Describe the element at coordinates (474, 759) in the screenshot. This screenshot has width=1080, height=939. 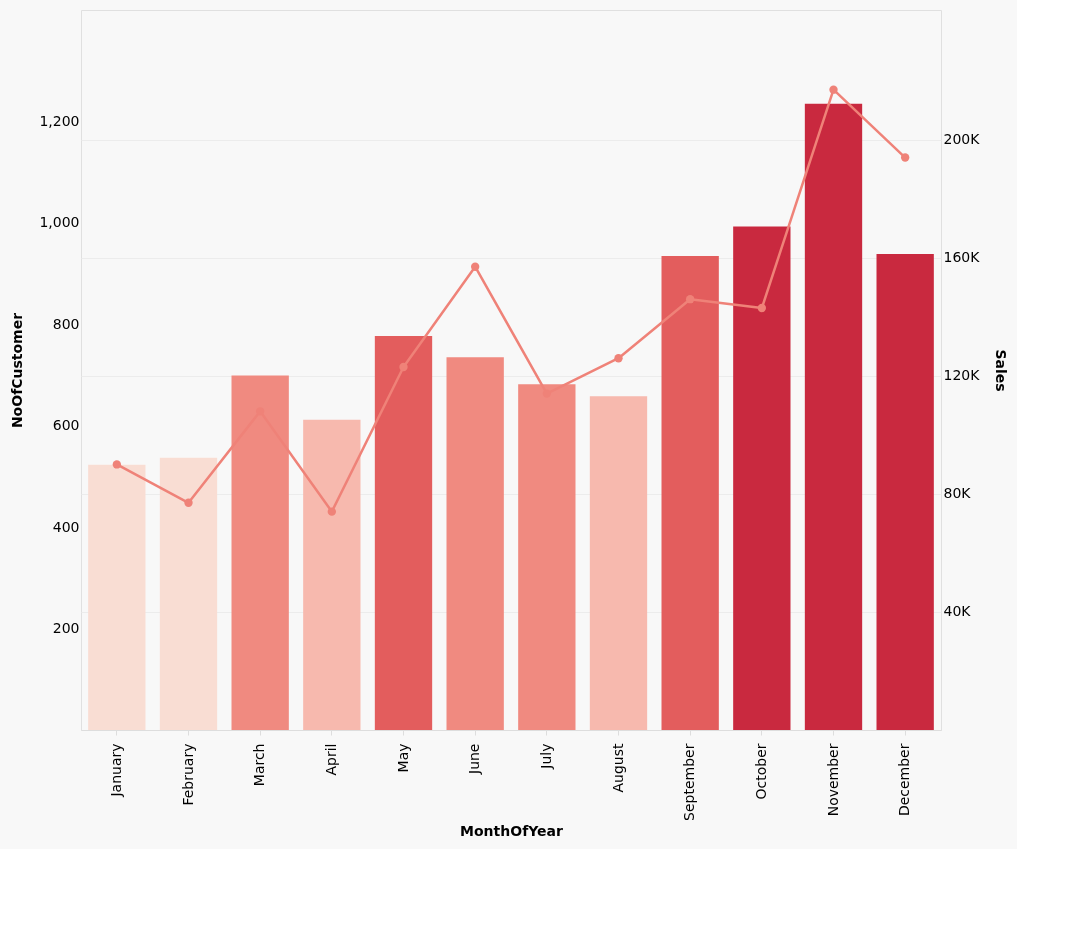
I see `x-tick-label: June` at that location.